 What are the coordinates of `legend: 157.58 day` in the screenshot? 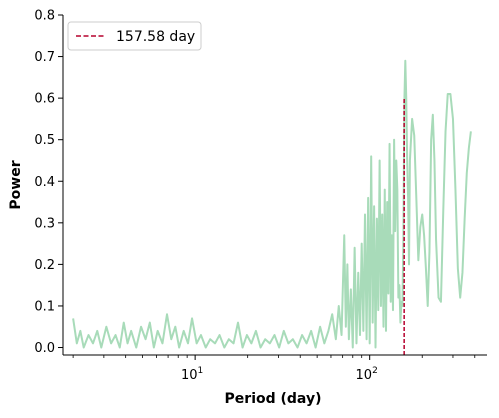 It's located at (134, 36).